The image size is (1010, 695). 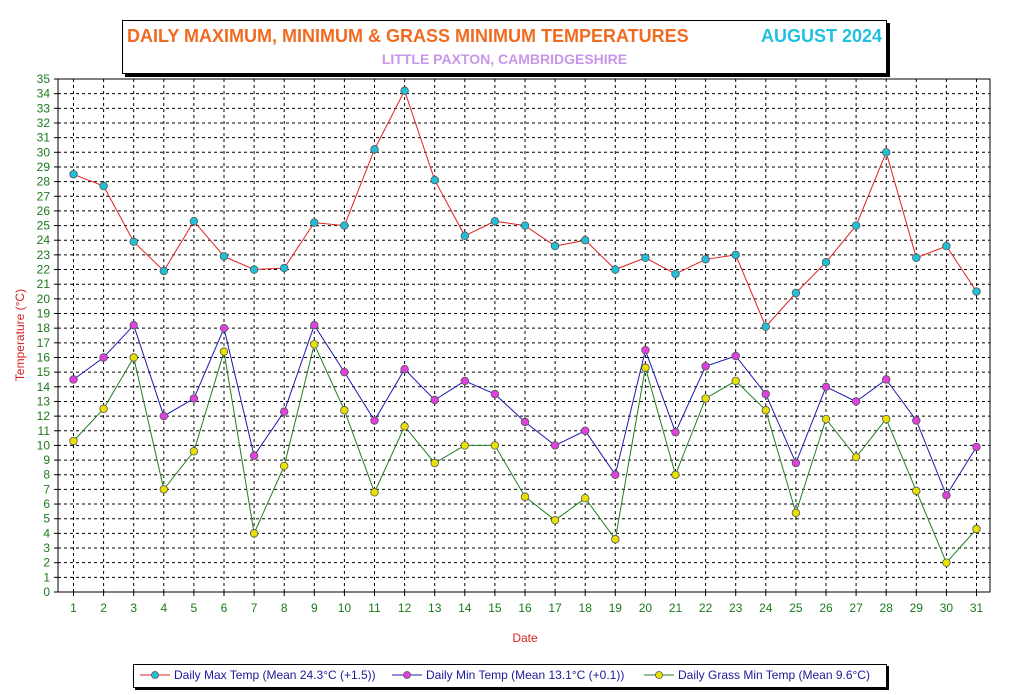 I want to click on x-tick-label: 8, so click(x=284, y=608).